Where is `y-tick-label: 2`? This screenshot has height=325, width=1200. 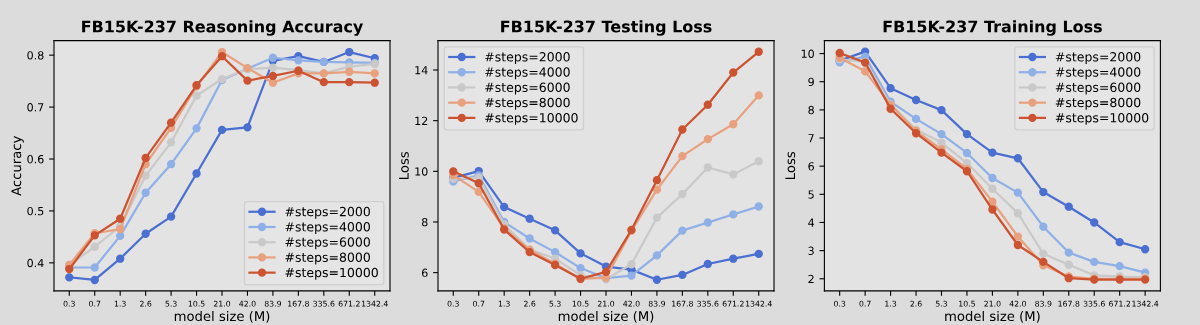
y-tick-label: 2 is located at coordinates (811, 278).